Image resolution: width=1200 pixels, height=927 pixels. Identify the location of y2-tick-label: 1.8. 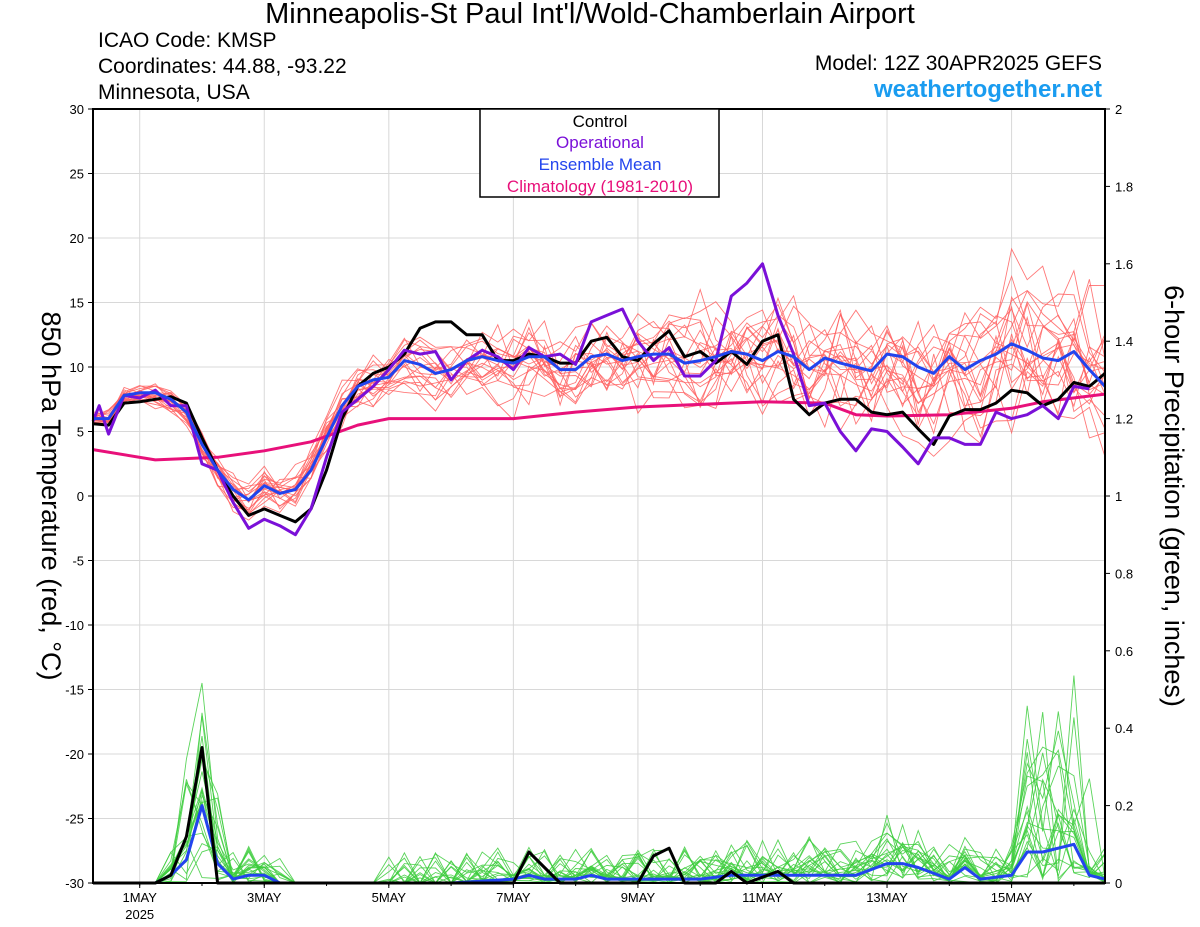
(1124, 186).